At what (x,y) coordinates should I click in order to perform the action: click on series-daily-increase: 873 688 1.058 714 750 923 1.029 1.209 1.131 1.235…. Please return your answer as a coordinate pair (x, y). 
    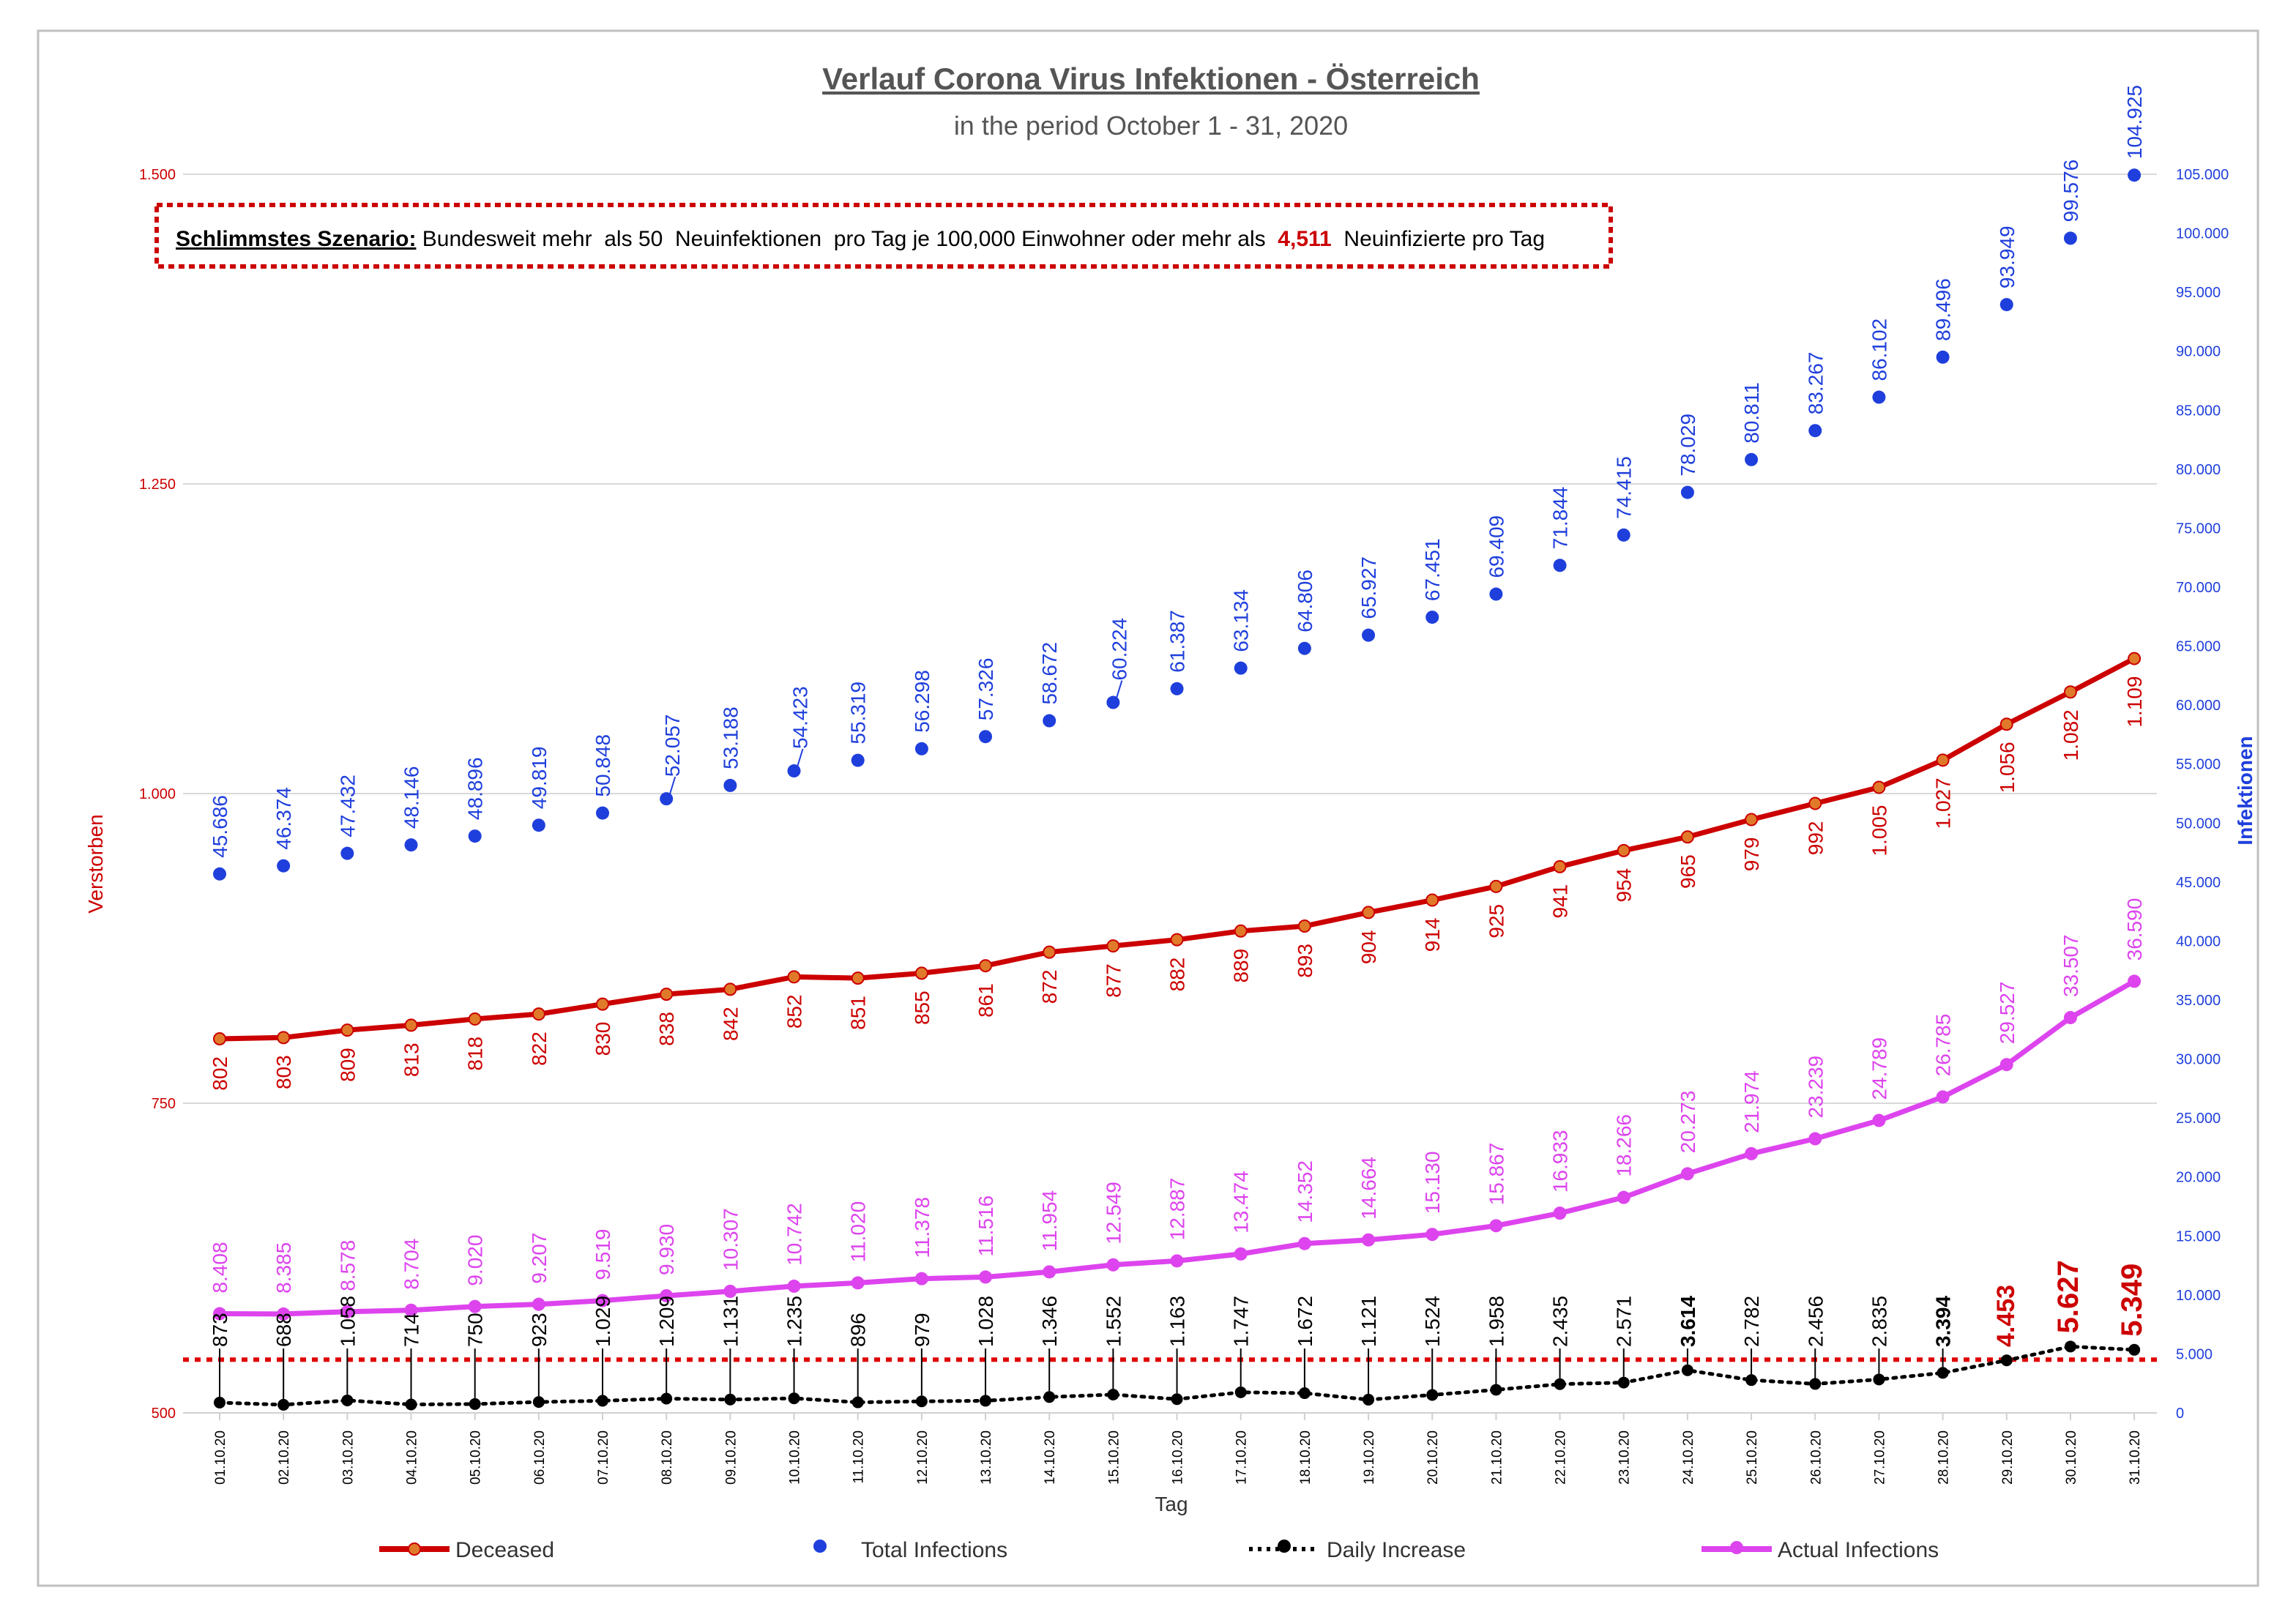
    Looking at the image, I should click on (1178, 1335).